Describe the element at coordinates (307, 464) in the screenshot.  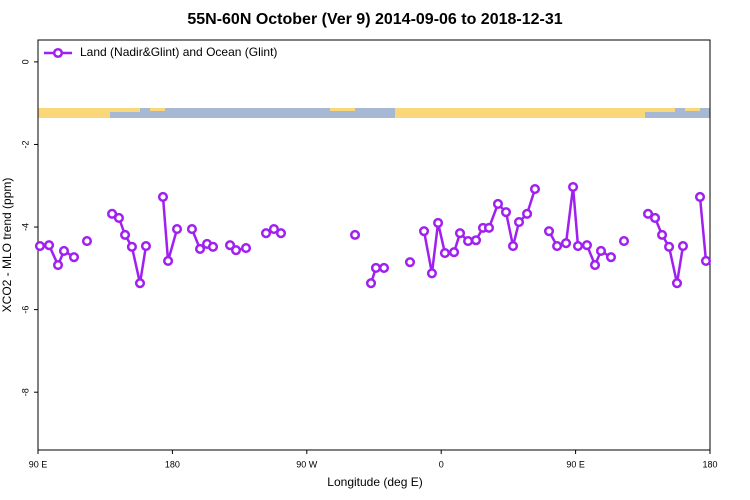
I see `x-tick-label: 90 W` at that location.